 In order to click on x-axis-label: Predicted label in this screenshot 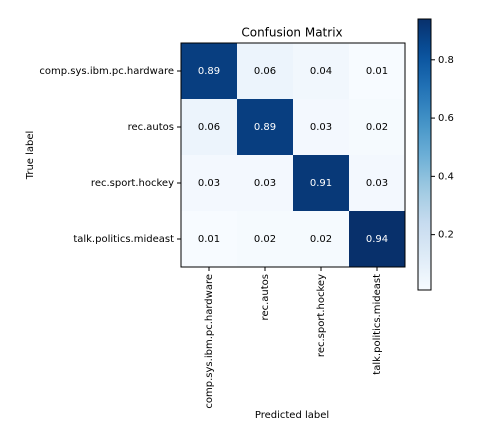, I will do `click(292, 415)`.